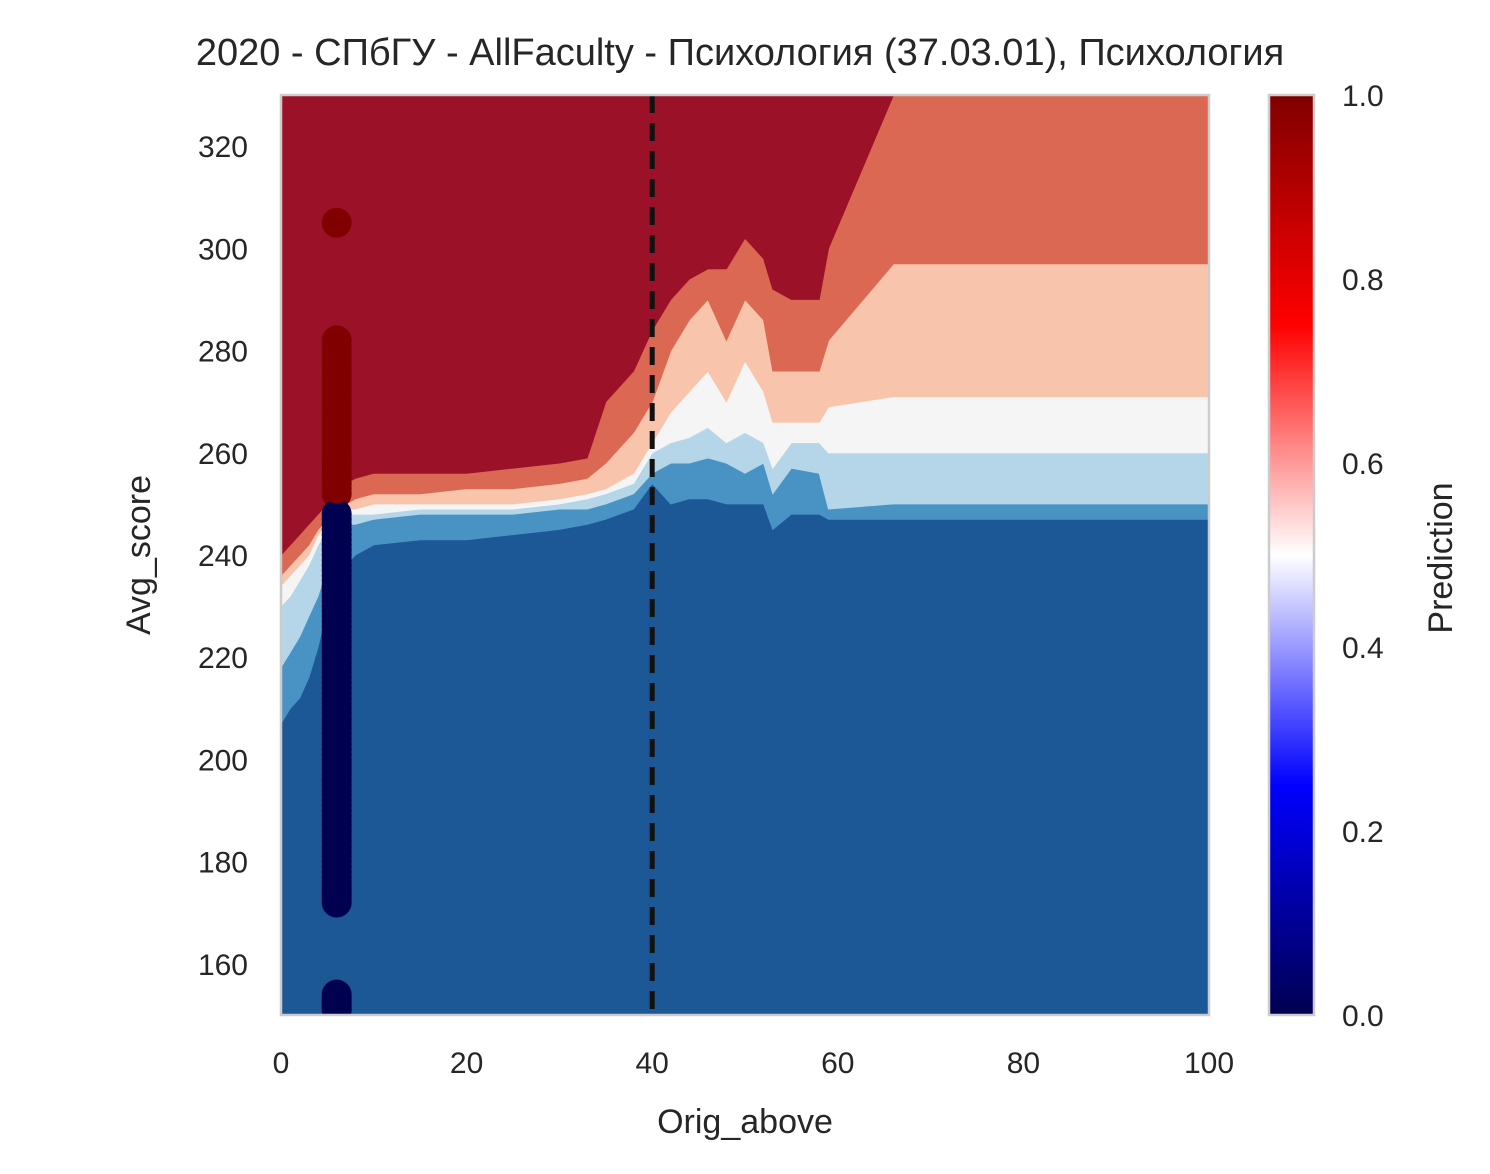 This screenshot has width=1490, height=1174. I want to click on y-tick-label: 240, so click(223, 556).